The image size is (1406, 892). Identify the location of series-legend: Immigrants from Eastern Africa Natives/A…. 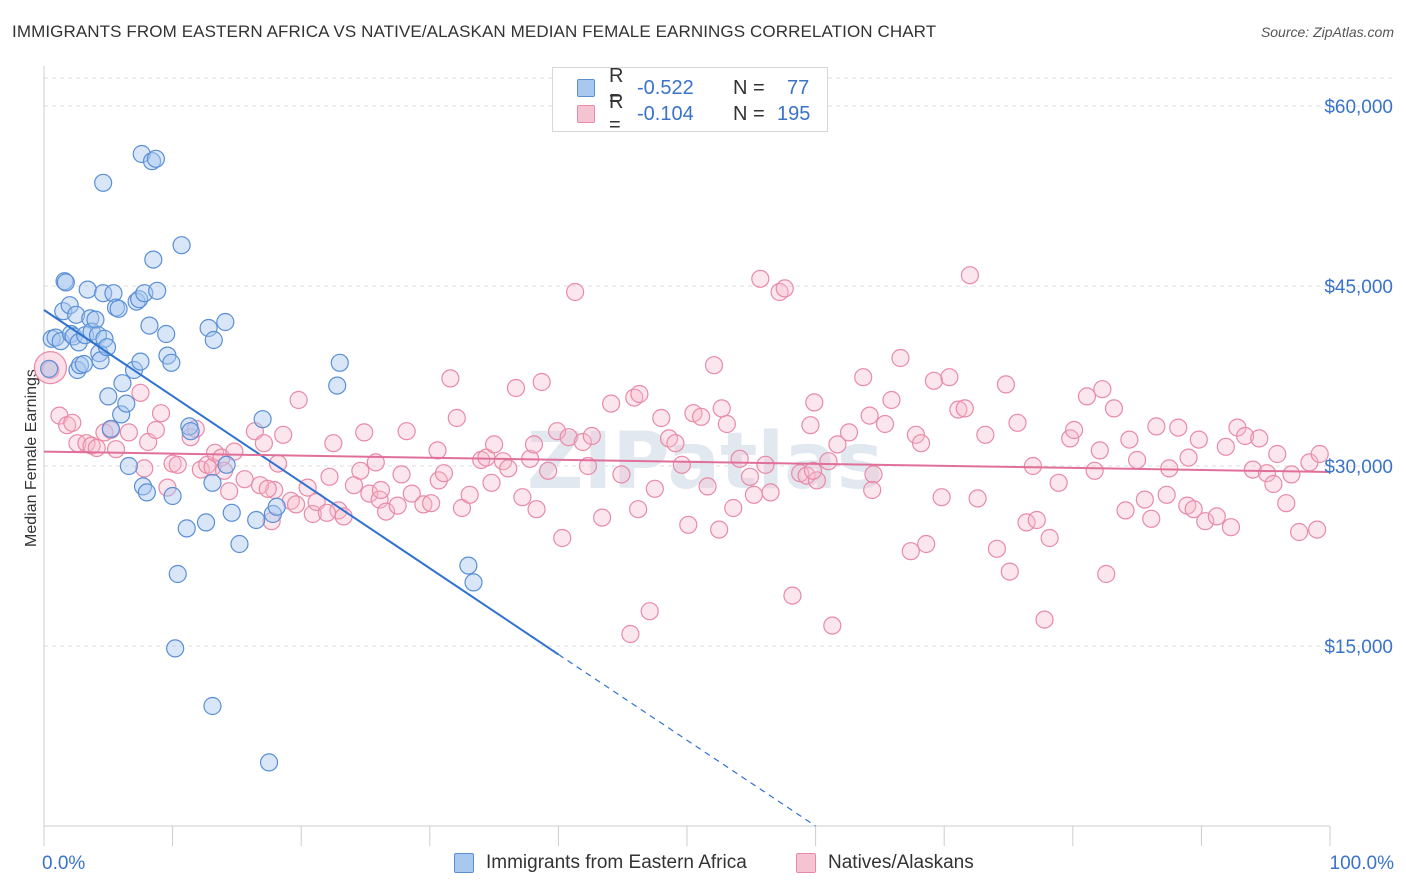
(703, 865).